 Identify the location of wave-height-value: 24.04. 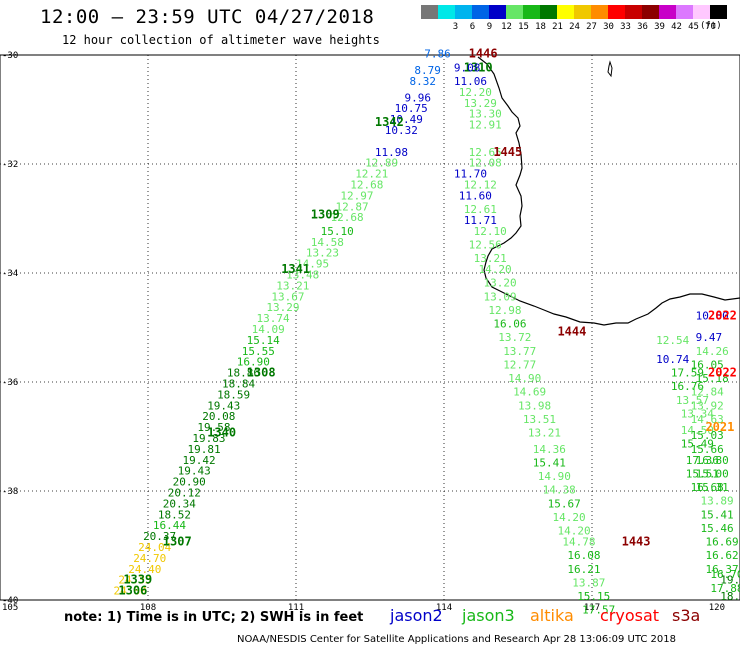
(154, 547).